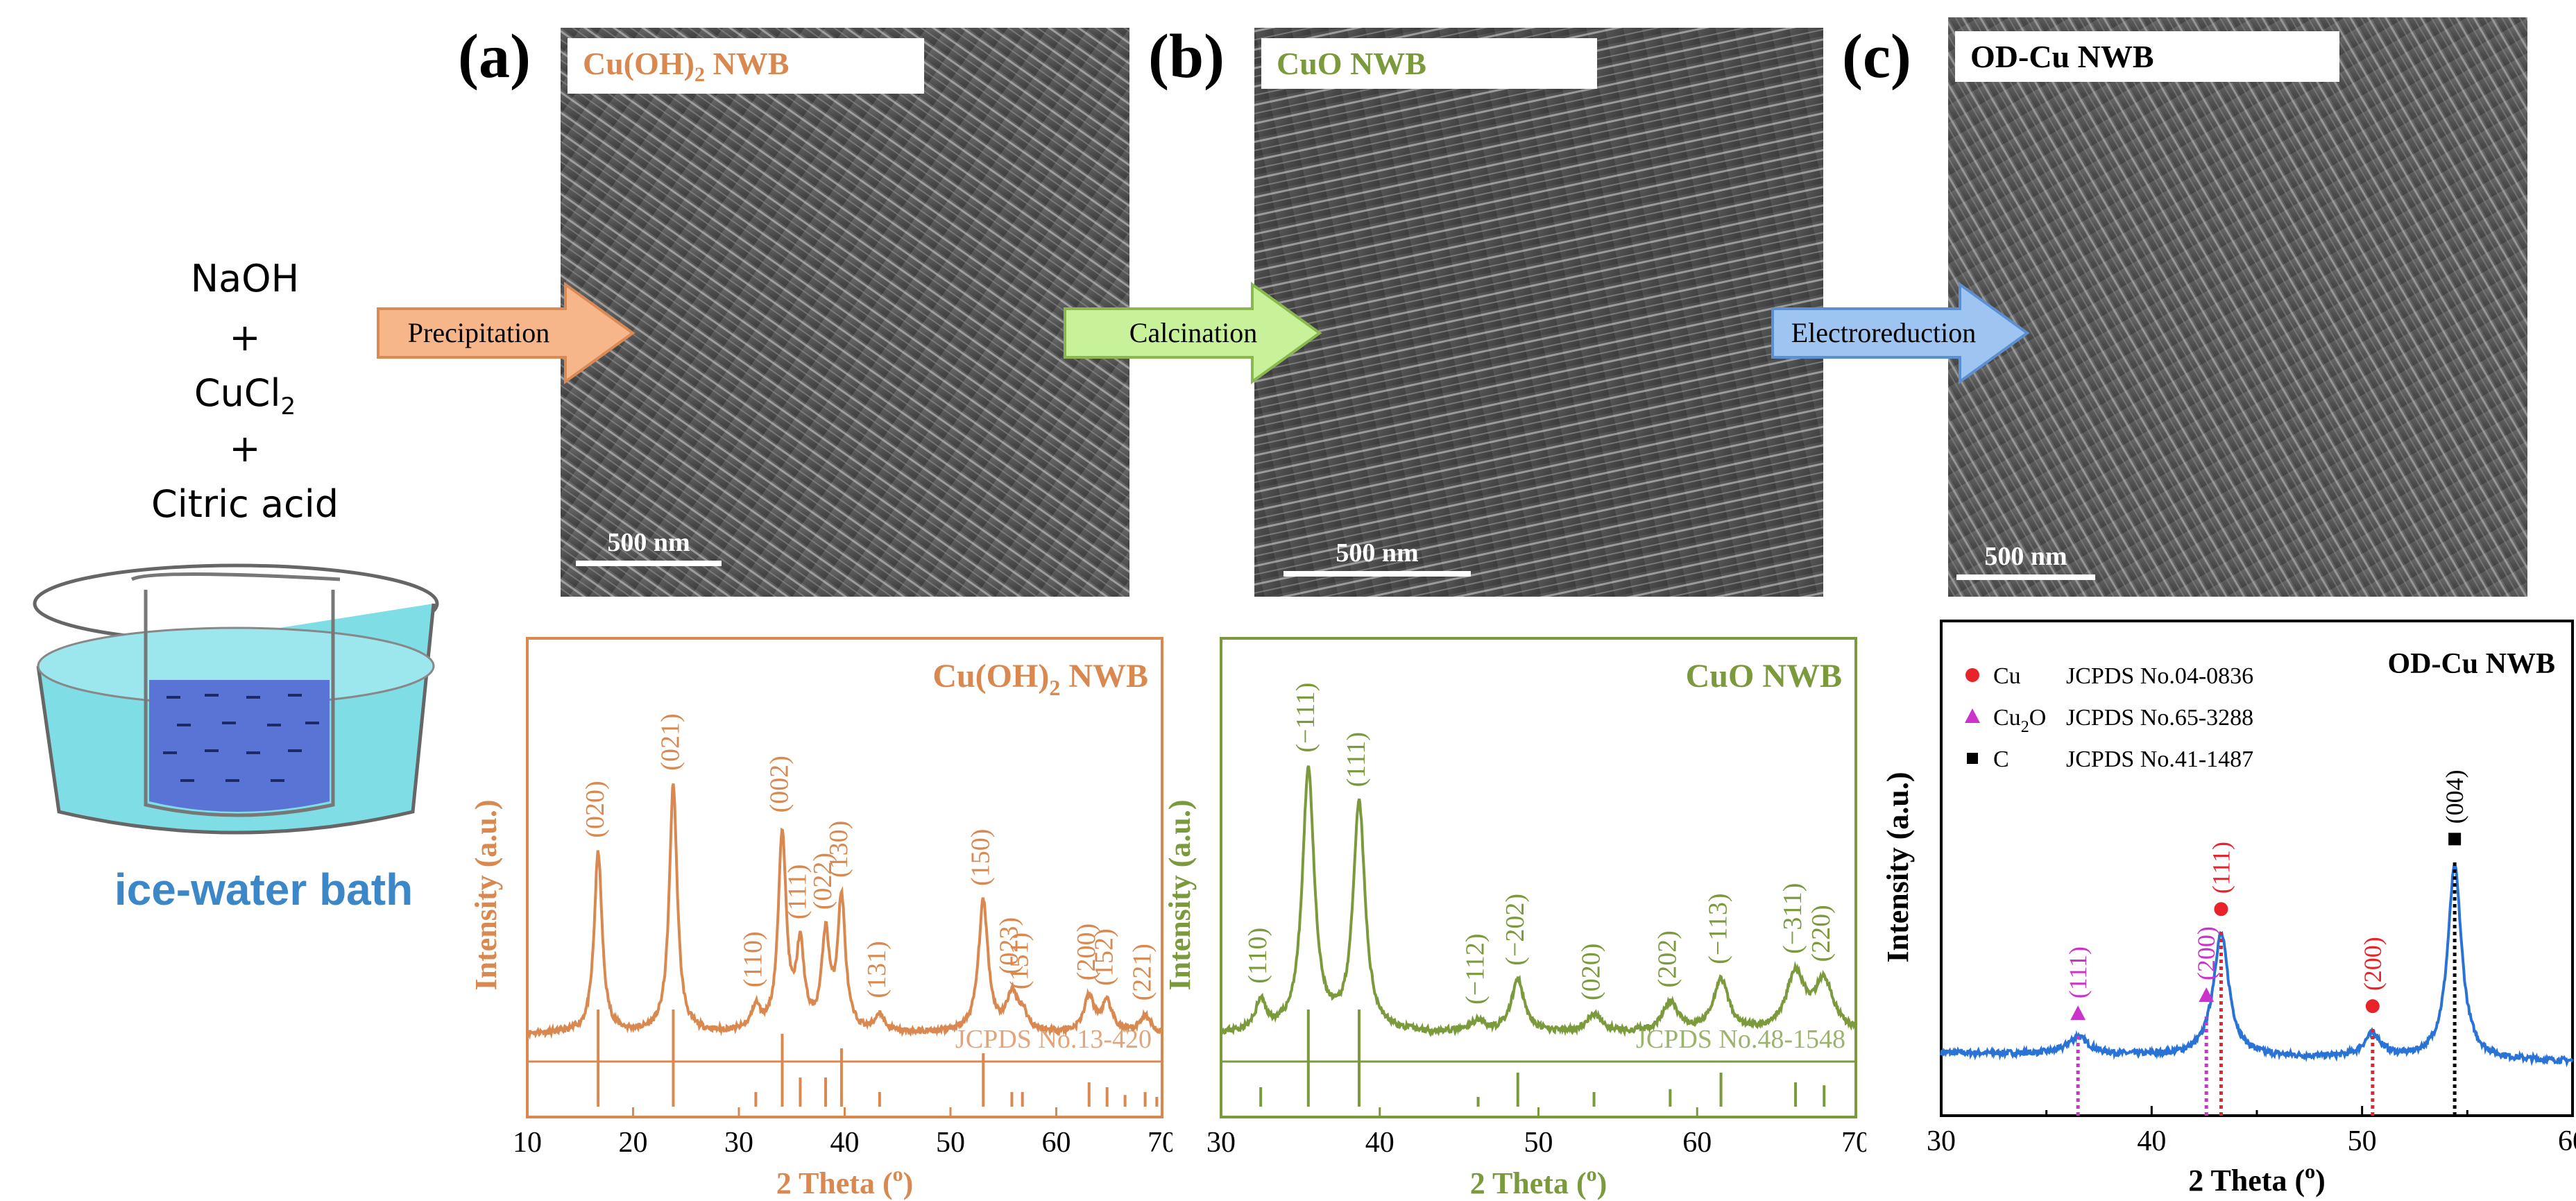 The height and width of the screenshot is (1201, 2576). Describe the element at coordinates (1718, 928) in the screenshot. I see `peak-label-7: (−113)` at that location.